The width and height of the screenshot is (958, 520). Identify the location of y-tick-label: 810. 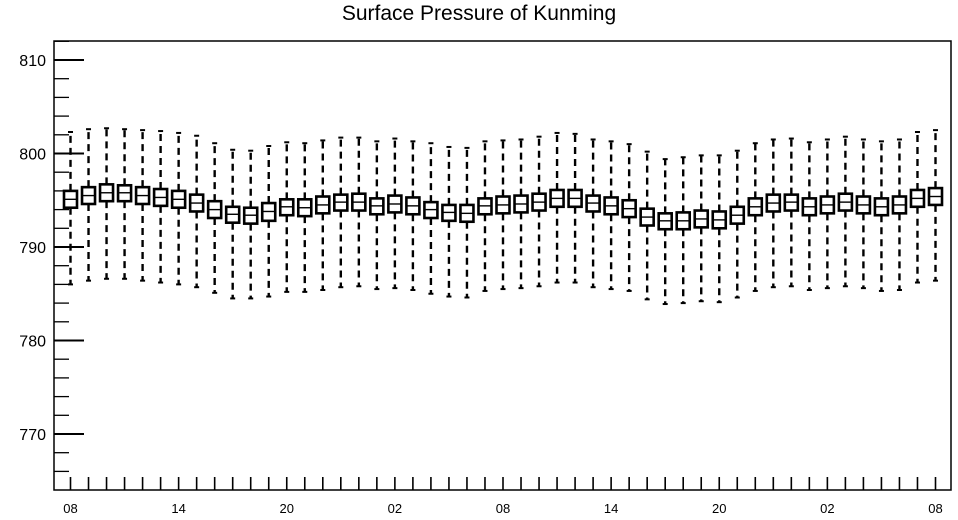
(32, 61).